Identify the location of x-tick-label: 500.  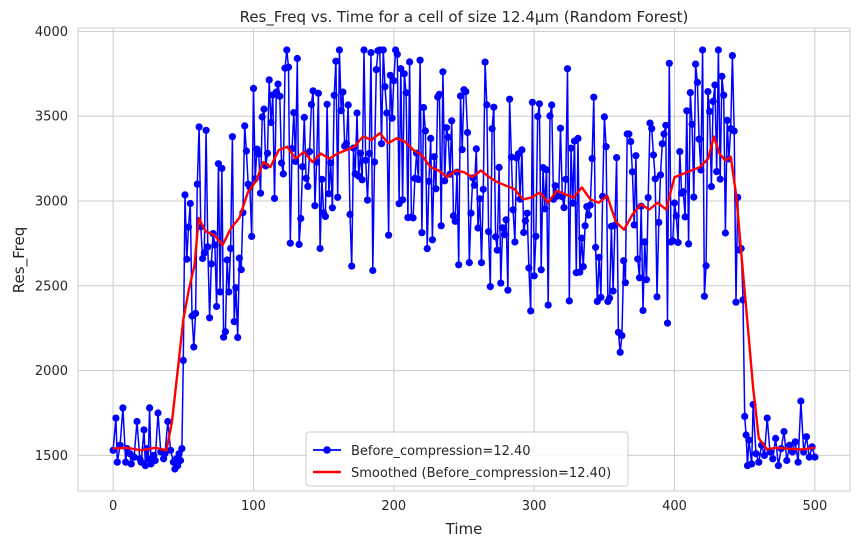
(814, 506).